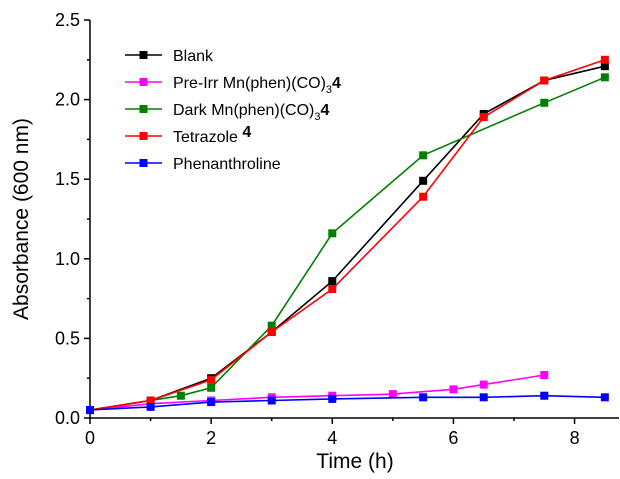 The height and width of the screenshot is (479, 620). What do you see at coordinates (453, 438) in the screenshot?
I see `x-tick-label: 6` at bounding box center [453, 438].